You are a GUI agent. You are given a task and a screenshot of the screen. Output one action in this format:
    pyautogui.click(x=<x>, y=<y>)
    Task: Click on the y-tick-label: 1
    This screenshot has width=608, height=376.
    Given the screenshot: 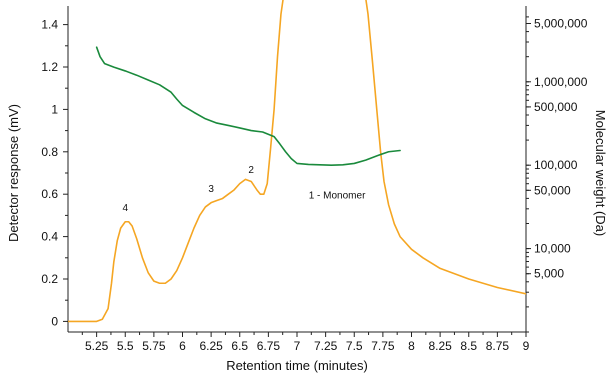 What is the action you would take?
    pyautogui.click(x=54, y=109)
    